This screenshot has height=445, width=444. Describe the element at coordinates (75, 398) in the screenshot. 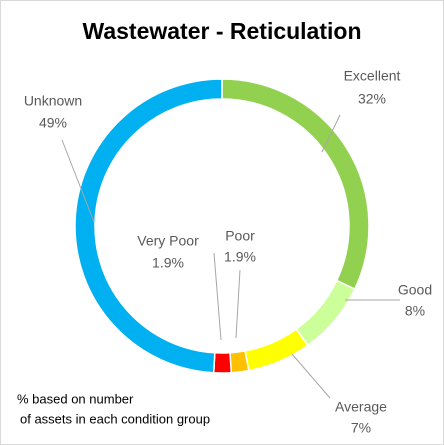

I see `note: % based on number` at that location.